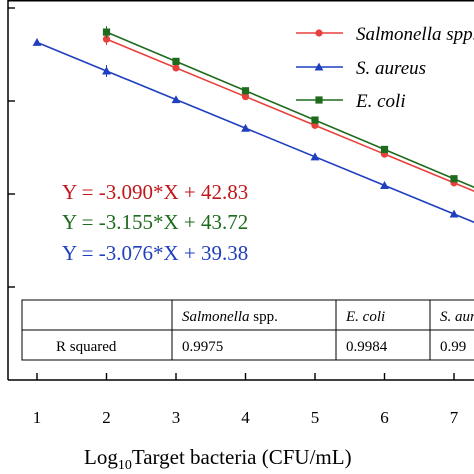  I want to click on x-axis-title-subscript: 10, so click(125, 465).